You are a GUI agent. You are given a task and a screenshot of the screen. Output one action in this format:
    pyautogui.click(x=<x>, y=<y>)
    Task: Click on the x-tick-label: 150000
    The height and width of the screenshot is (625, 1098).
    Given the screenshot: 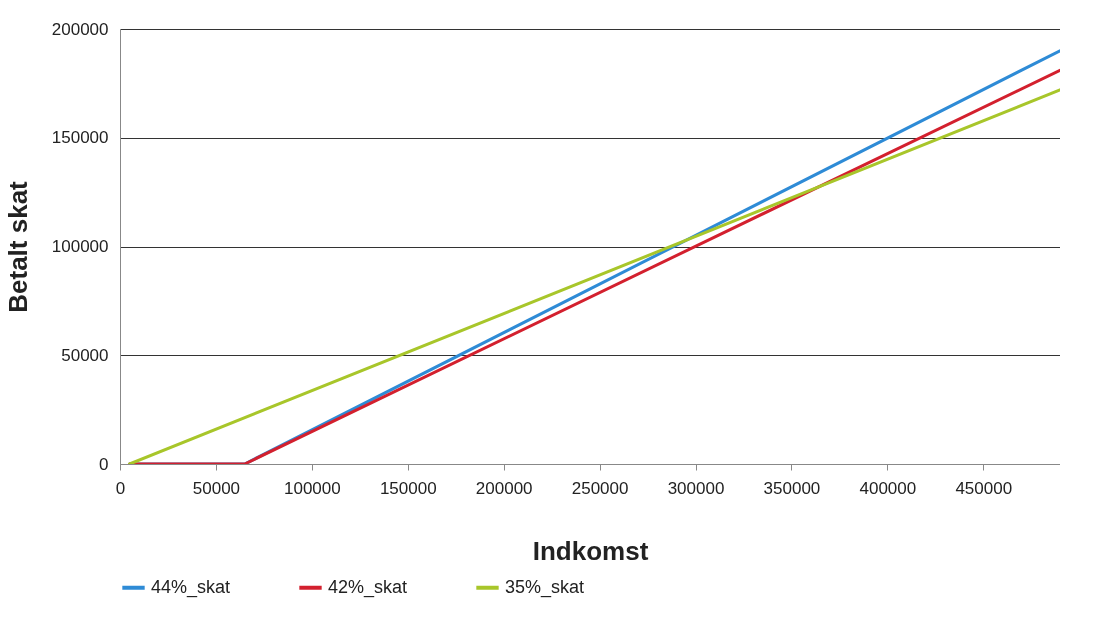 What is the action you would take?
    pyautogui.click(x=408, y=488)
    